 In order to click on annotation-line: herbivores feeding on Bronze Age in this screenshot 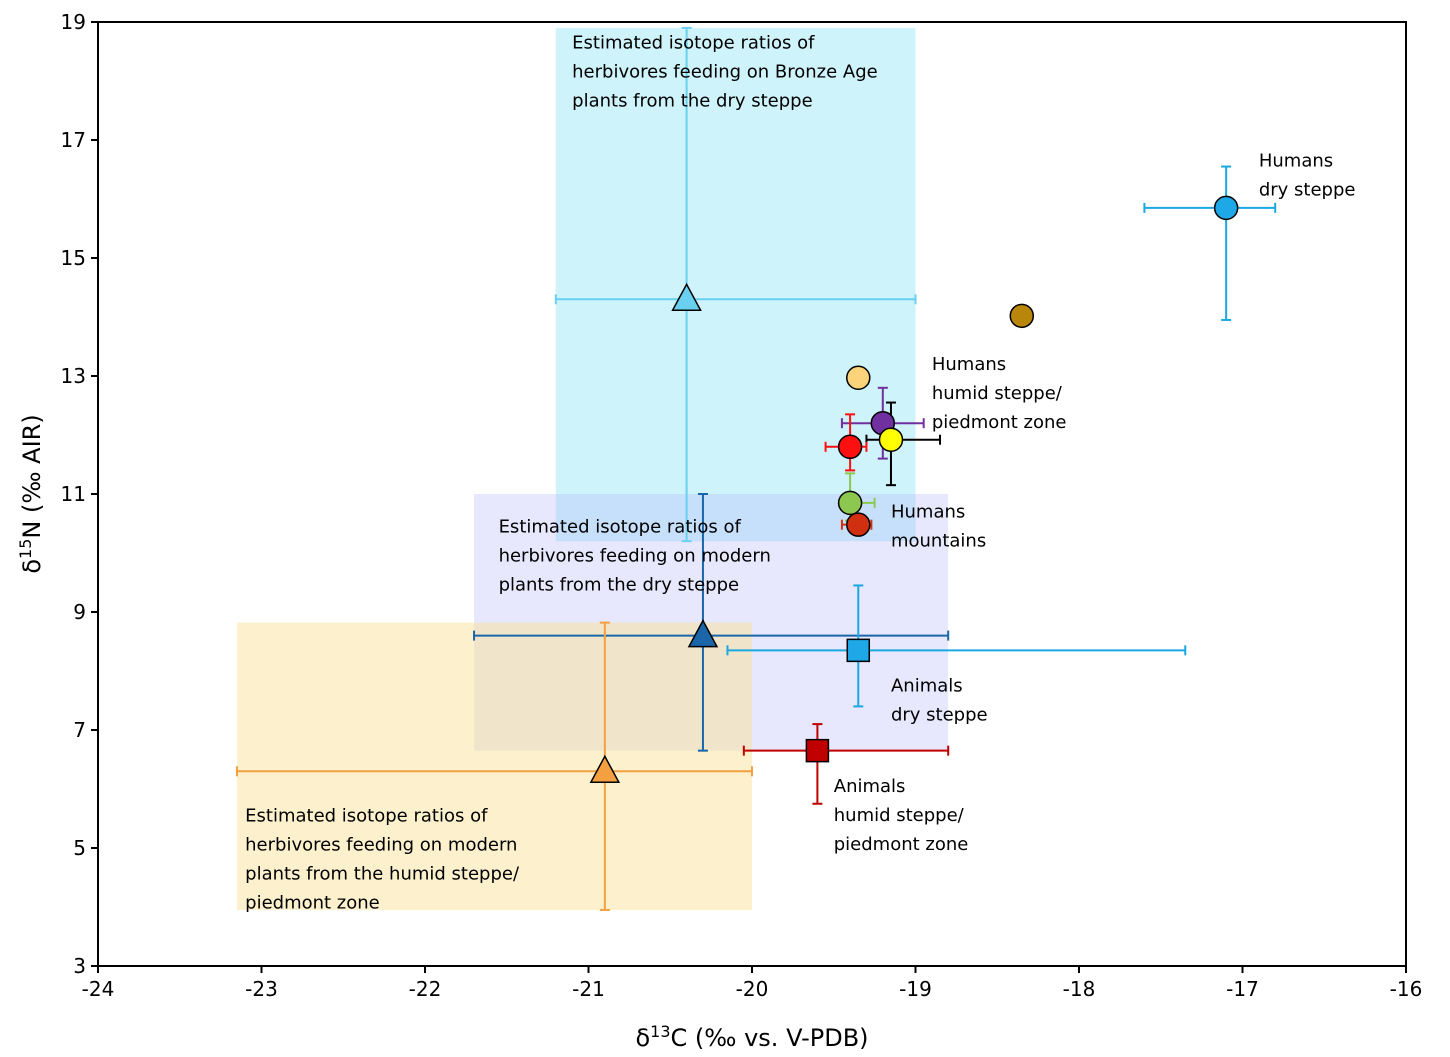, I will do `click(725, 72)`.